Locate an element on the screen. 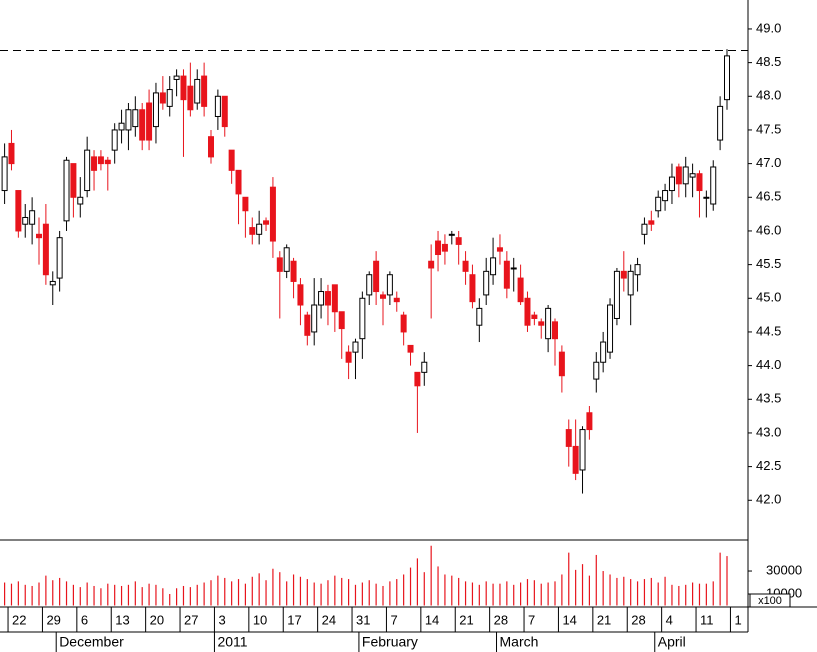 Image resolution: width=817 pixels, height=652 pixels. x-tick-label: 6 is located at coordinates (84, 619).